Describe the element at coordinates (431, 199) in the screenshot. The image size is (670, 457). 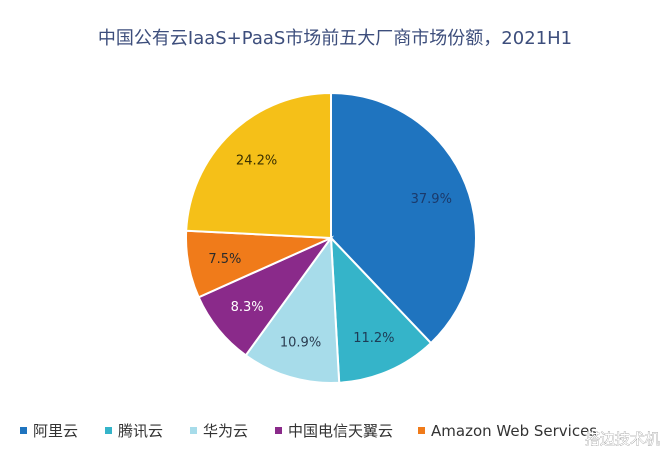
I see `slice-label: 37.9%` at that location.